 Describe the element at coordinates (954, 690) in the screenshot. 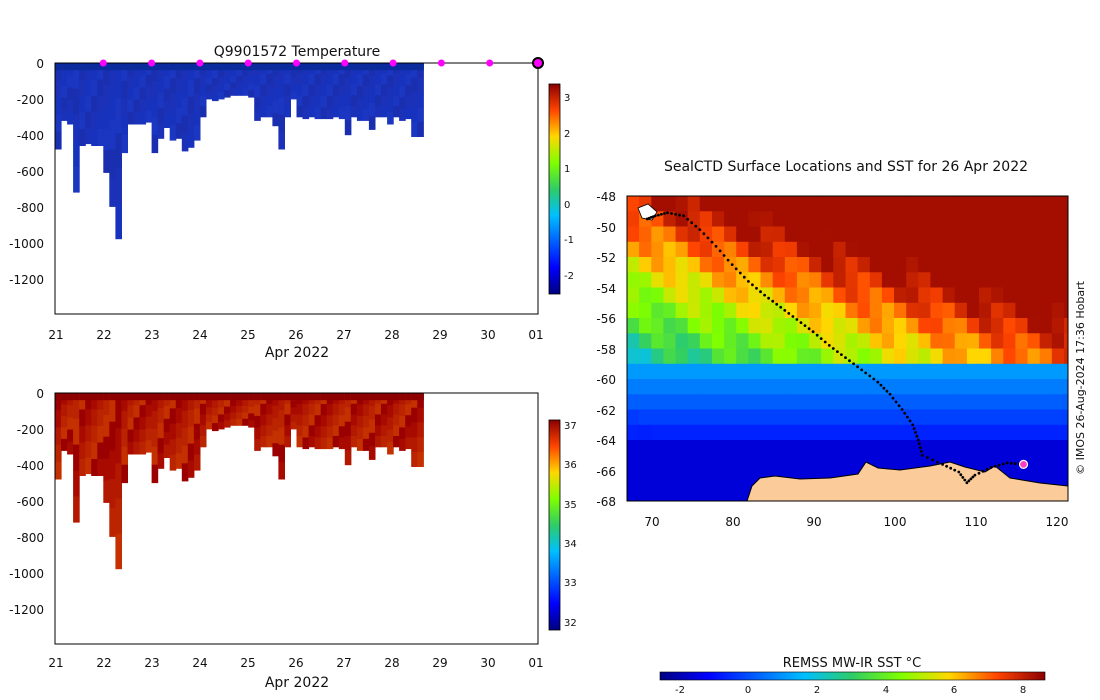

I see `cbar-tick: 6` at that location.